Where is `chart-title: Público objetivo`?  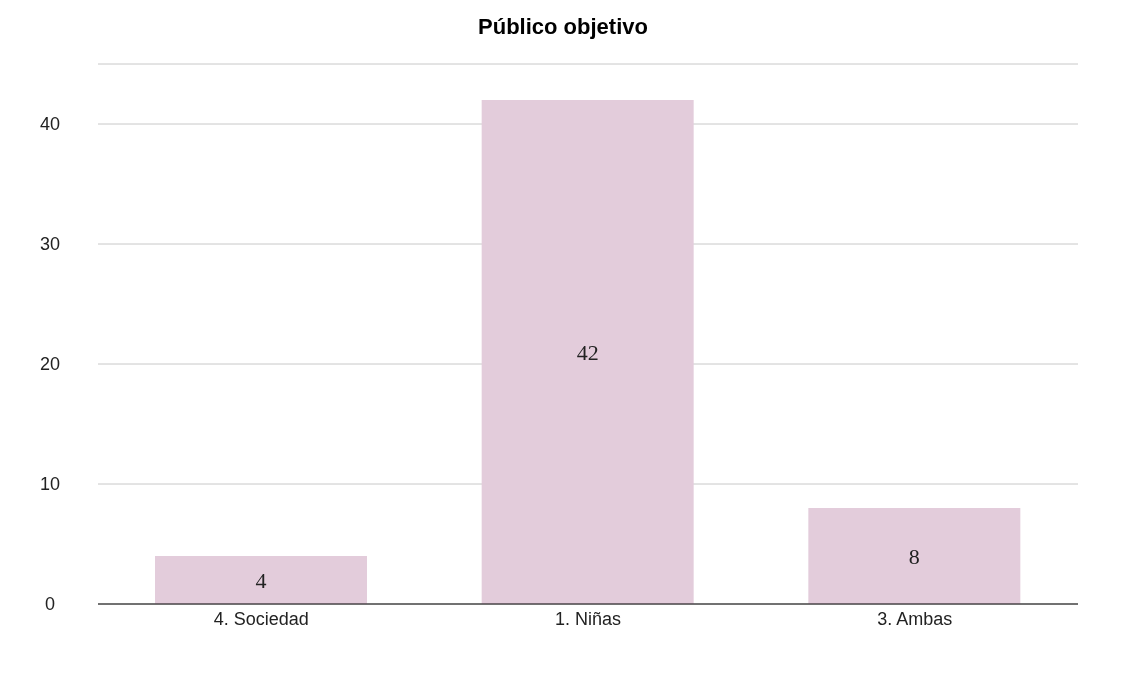 chart-title: Público objetivo is located at coordinates (563, 27).